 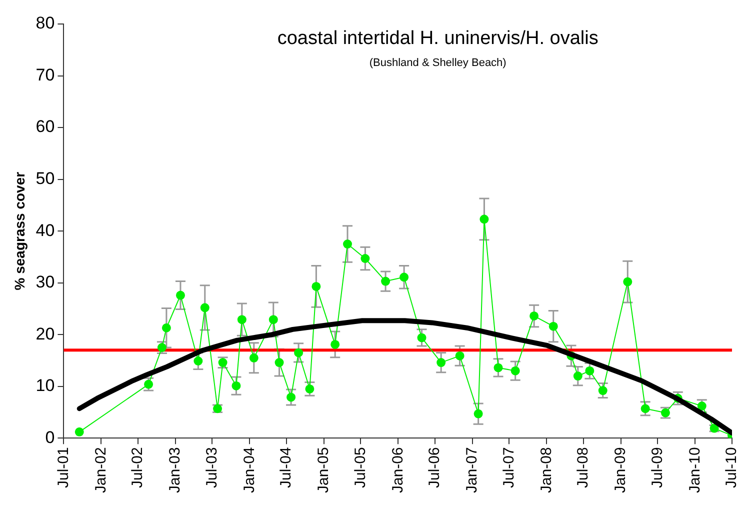 I want to click on x-tick-label: Jul-09, so click(x=657, y=467).